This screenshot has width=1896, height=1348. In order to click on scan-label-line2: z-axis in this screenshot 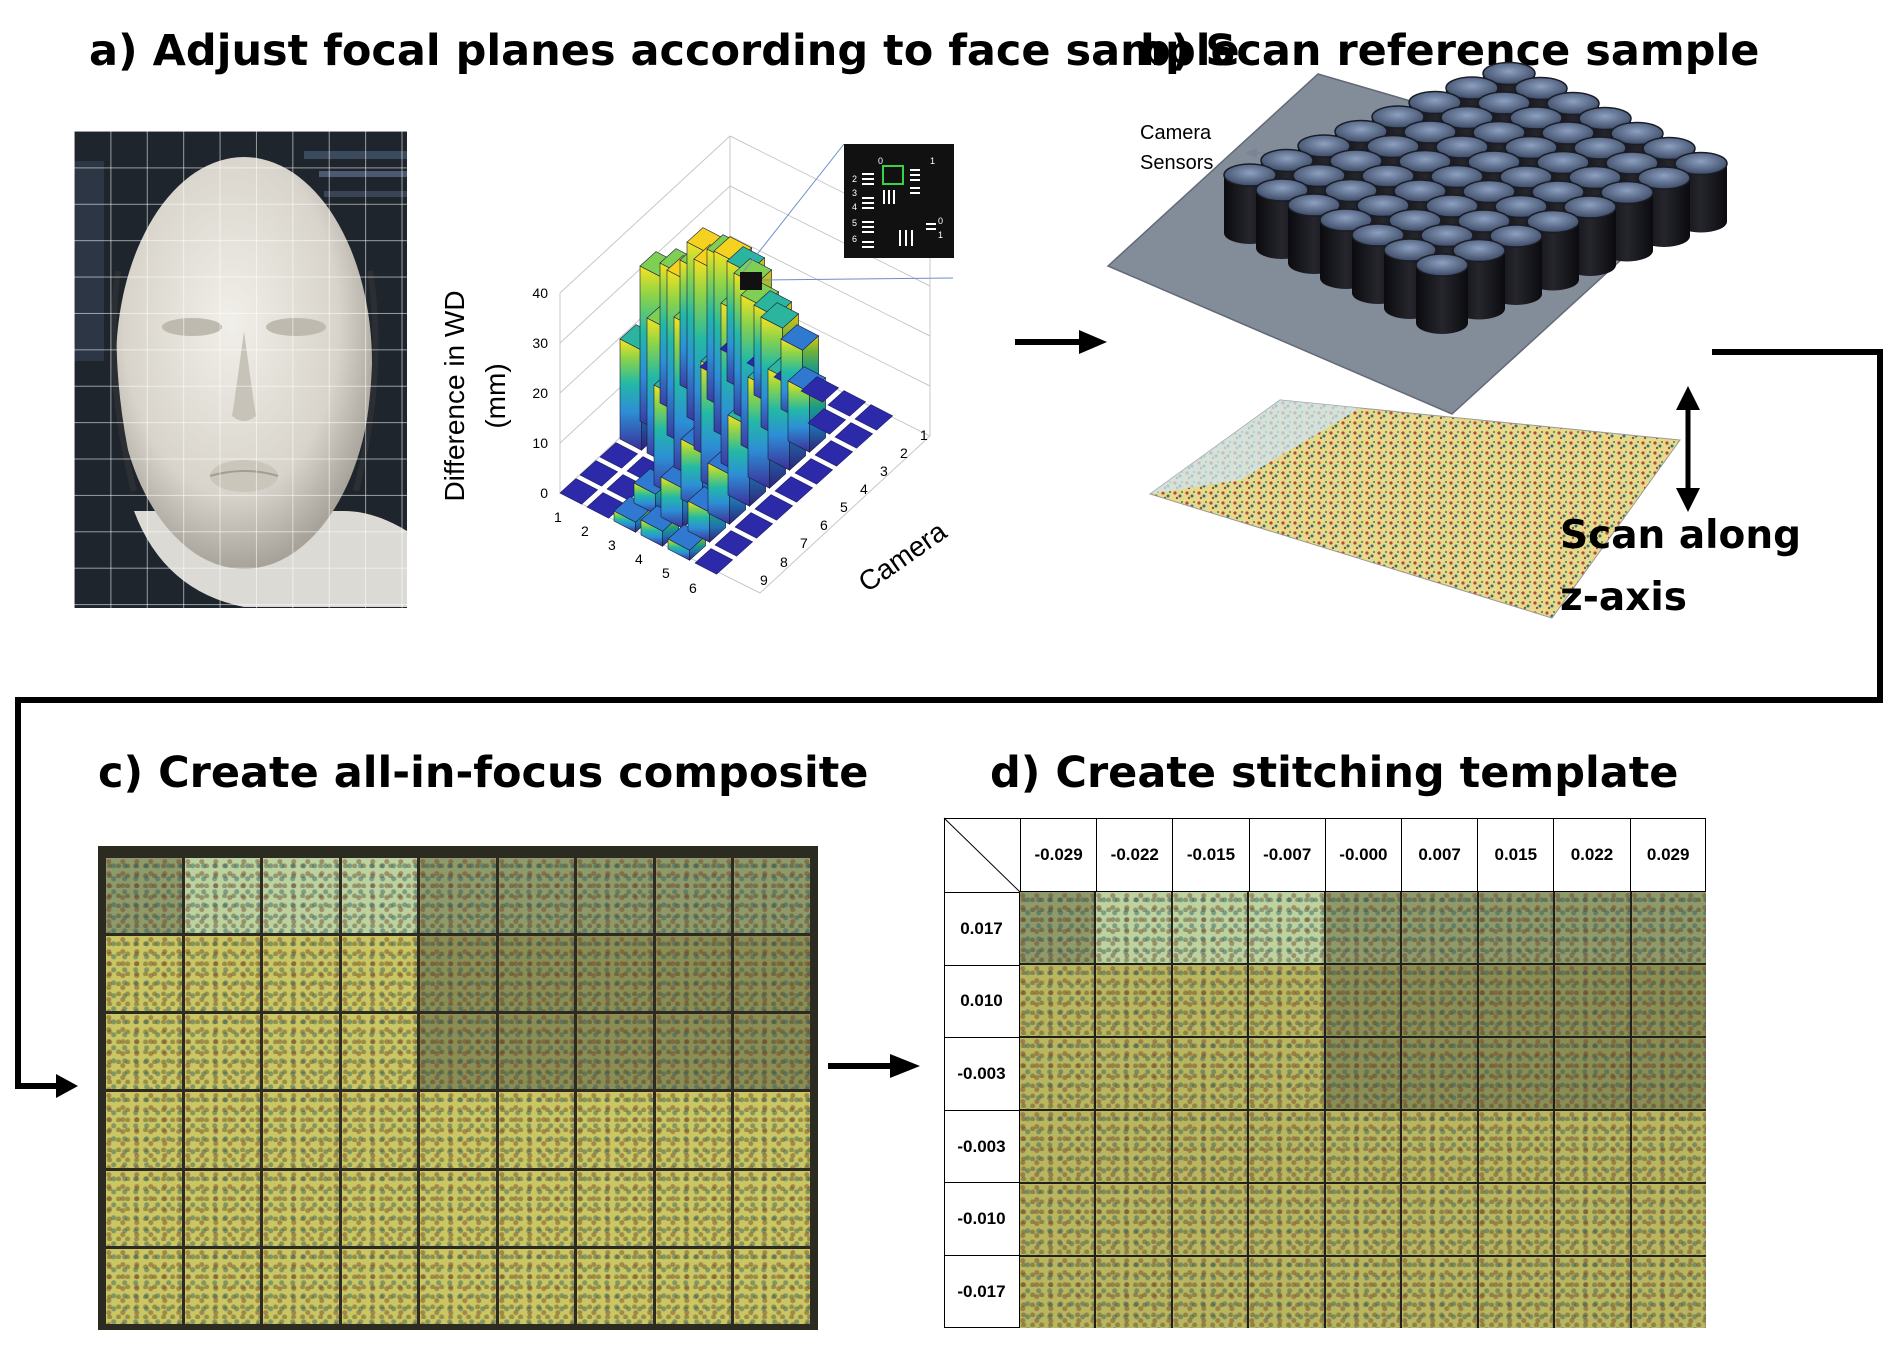, I will do `click(1623, 597)`.